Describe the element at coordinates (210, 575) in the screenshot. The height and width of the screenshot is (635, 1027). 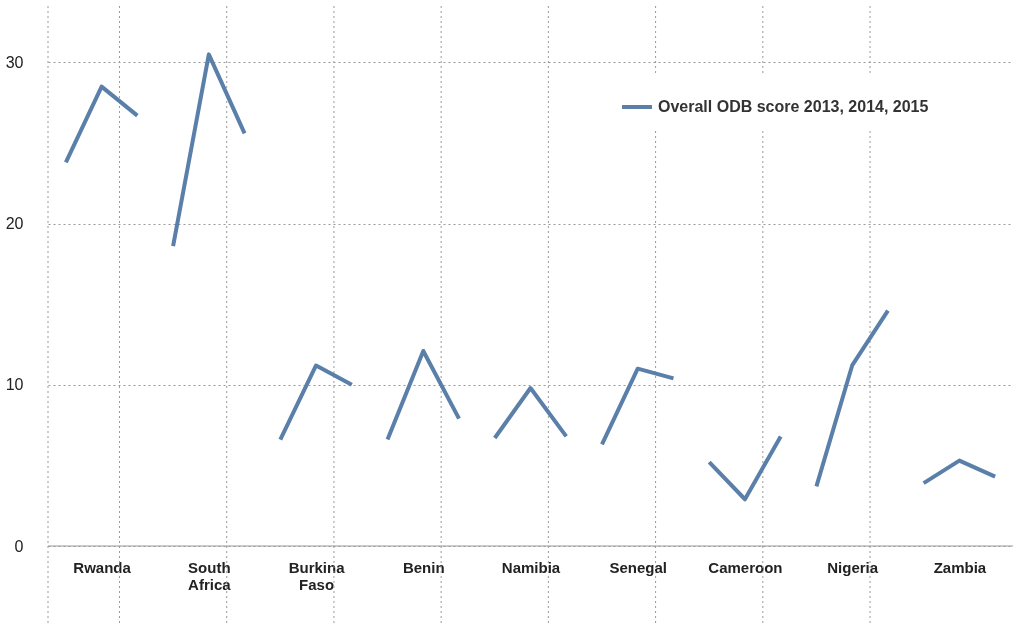
I see `x-tick-label: South Africa` at that location.